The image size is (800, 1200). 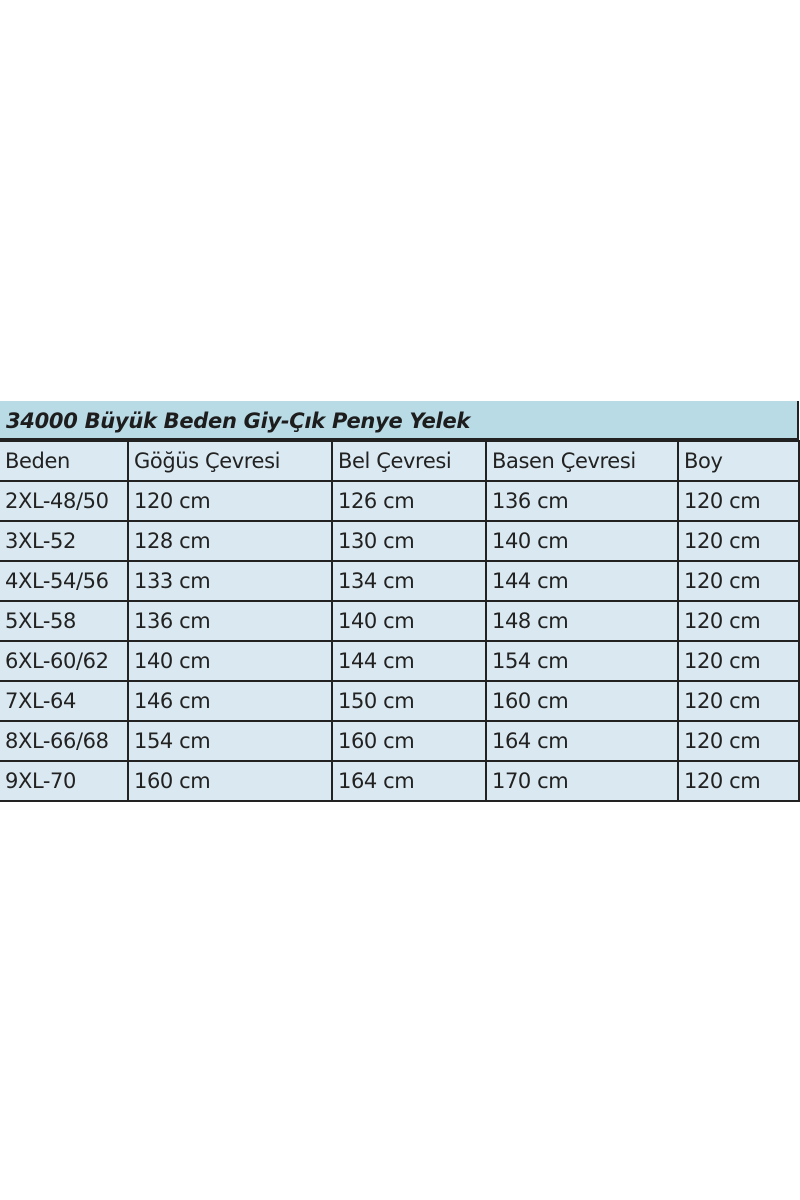 I want to click on size-cell: 7XL-64, so click(x=64, y=701).